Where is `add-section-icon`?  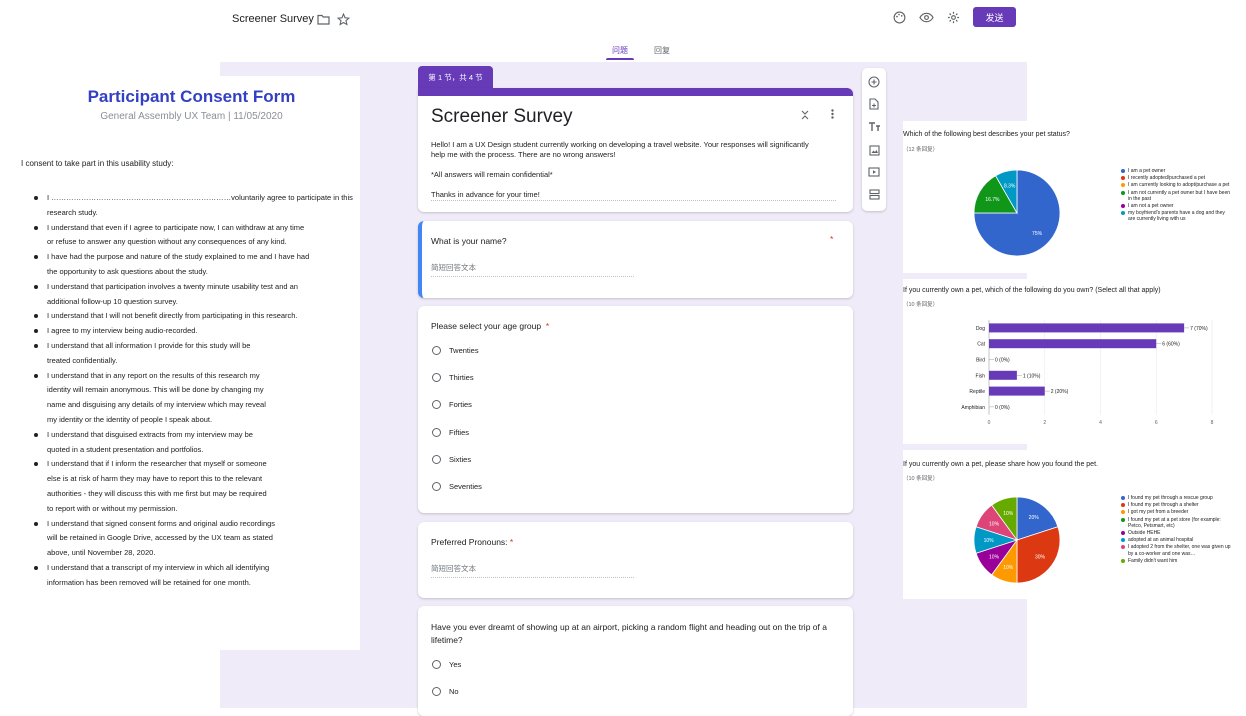 add-section-icon is located at coordinates (874, 194).